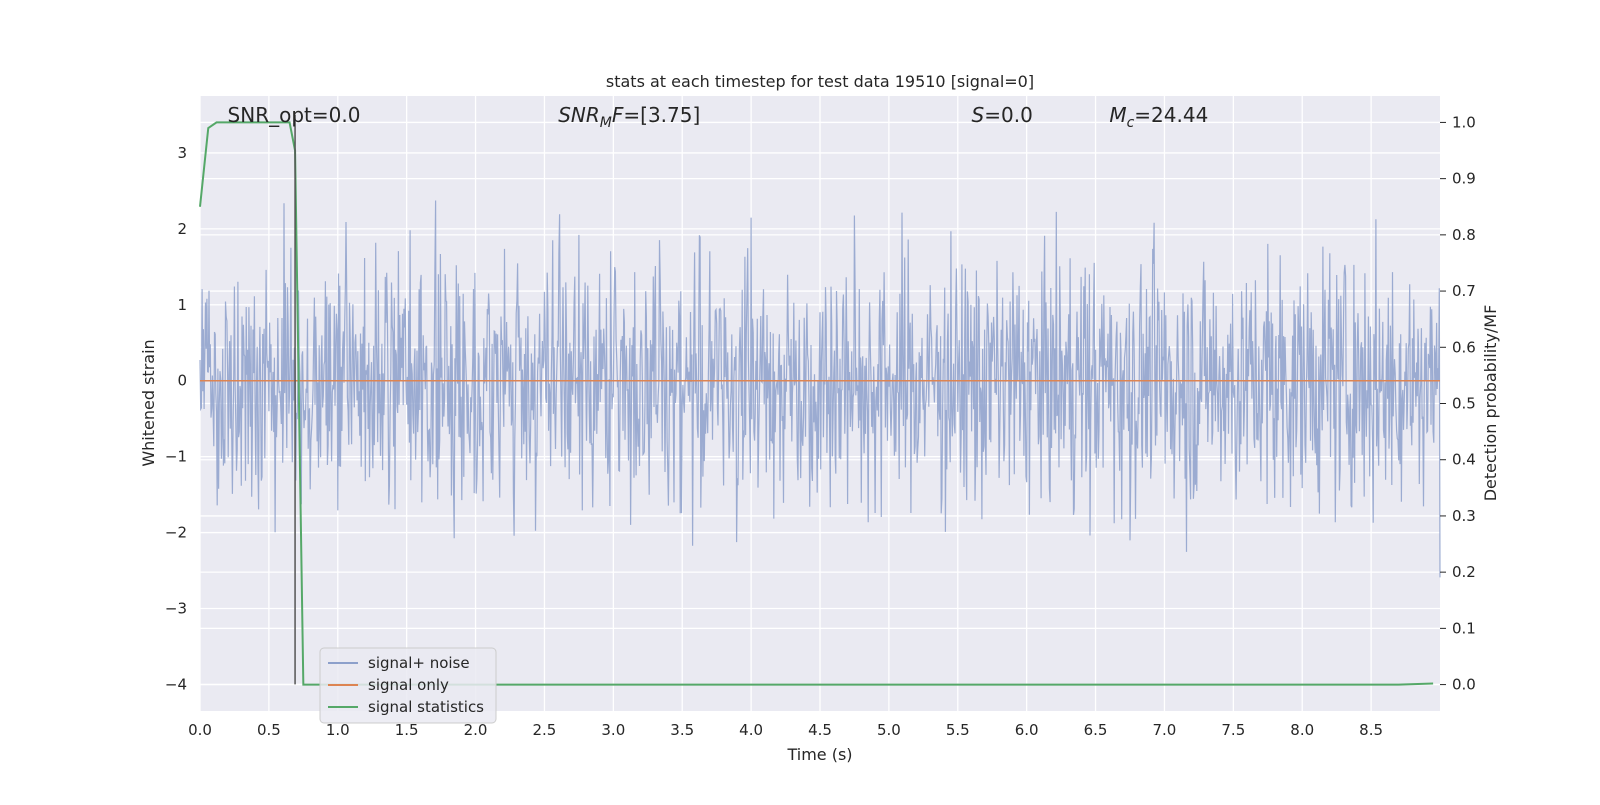 Image resolution: width=1600 pixels, height=805 pixels. Describe the element at coordinates (613, 730) in the screenshot. I see `x-tick-label: 3.0` at that location.